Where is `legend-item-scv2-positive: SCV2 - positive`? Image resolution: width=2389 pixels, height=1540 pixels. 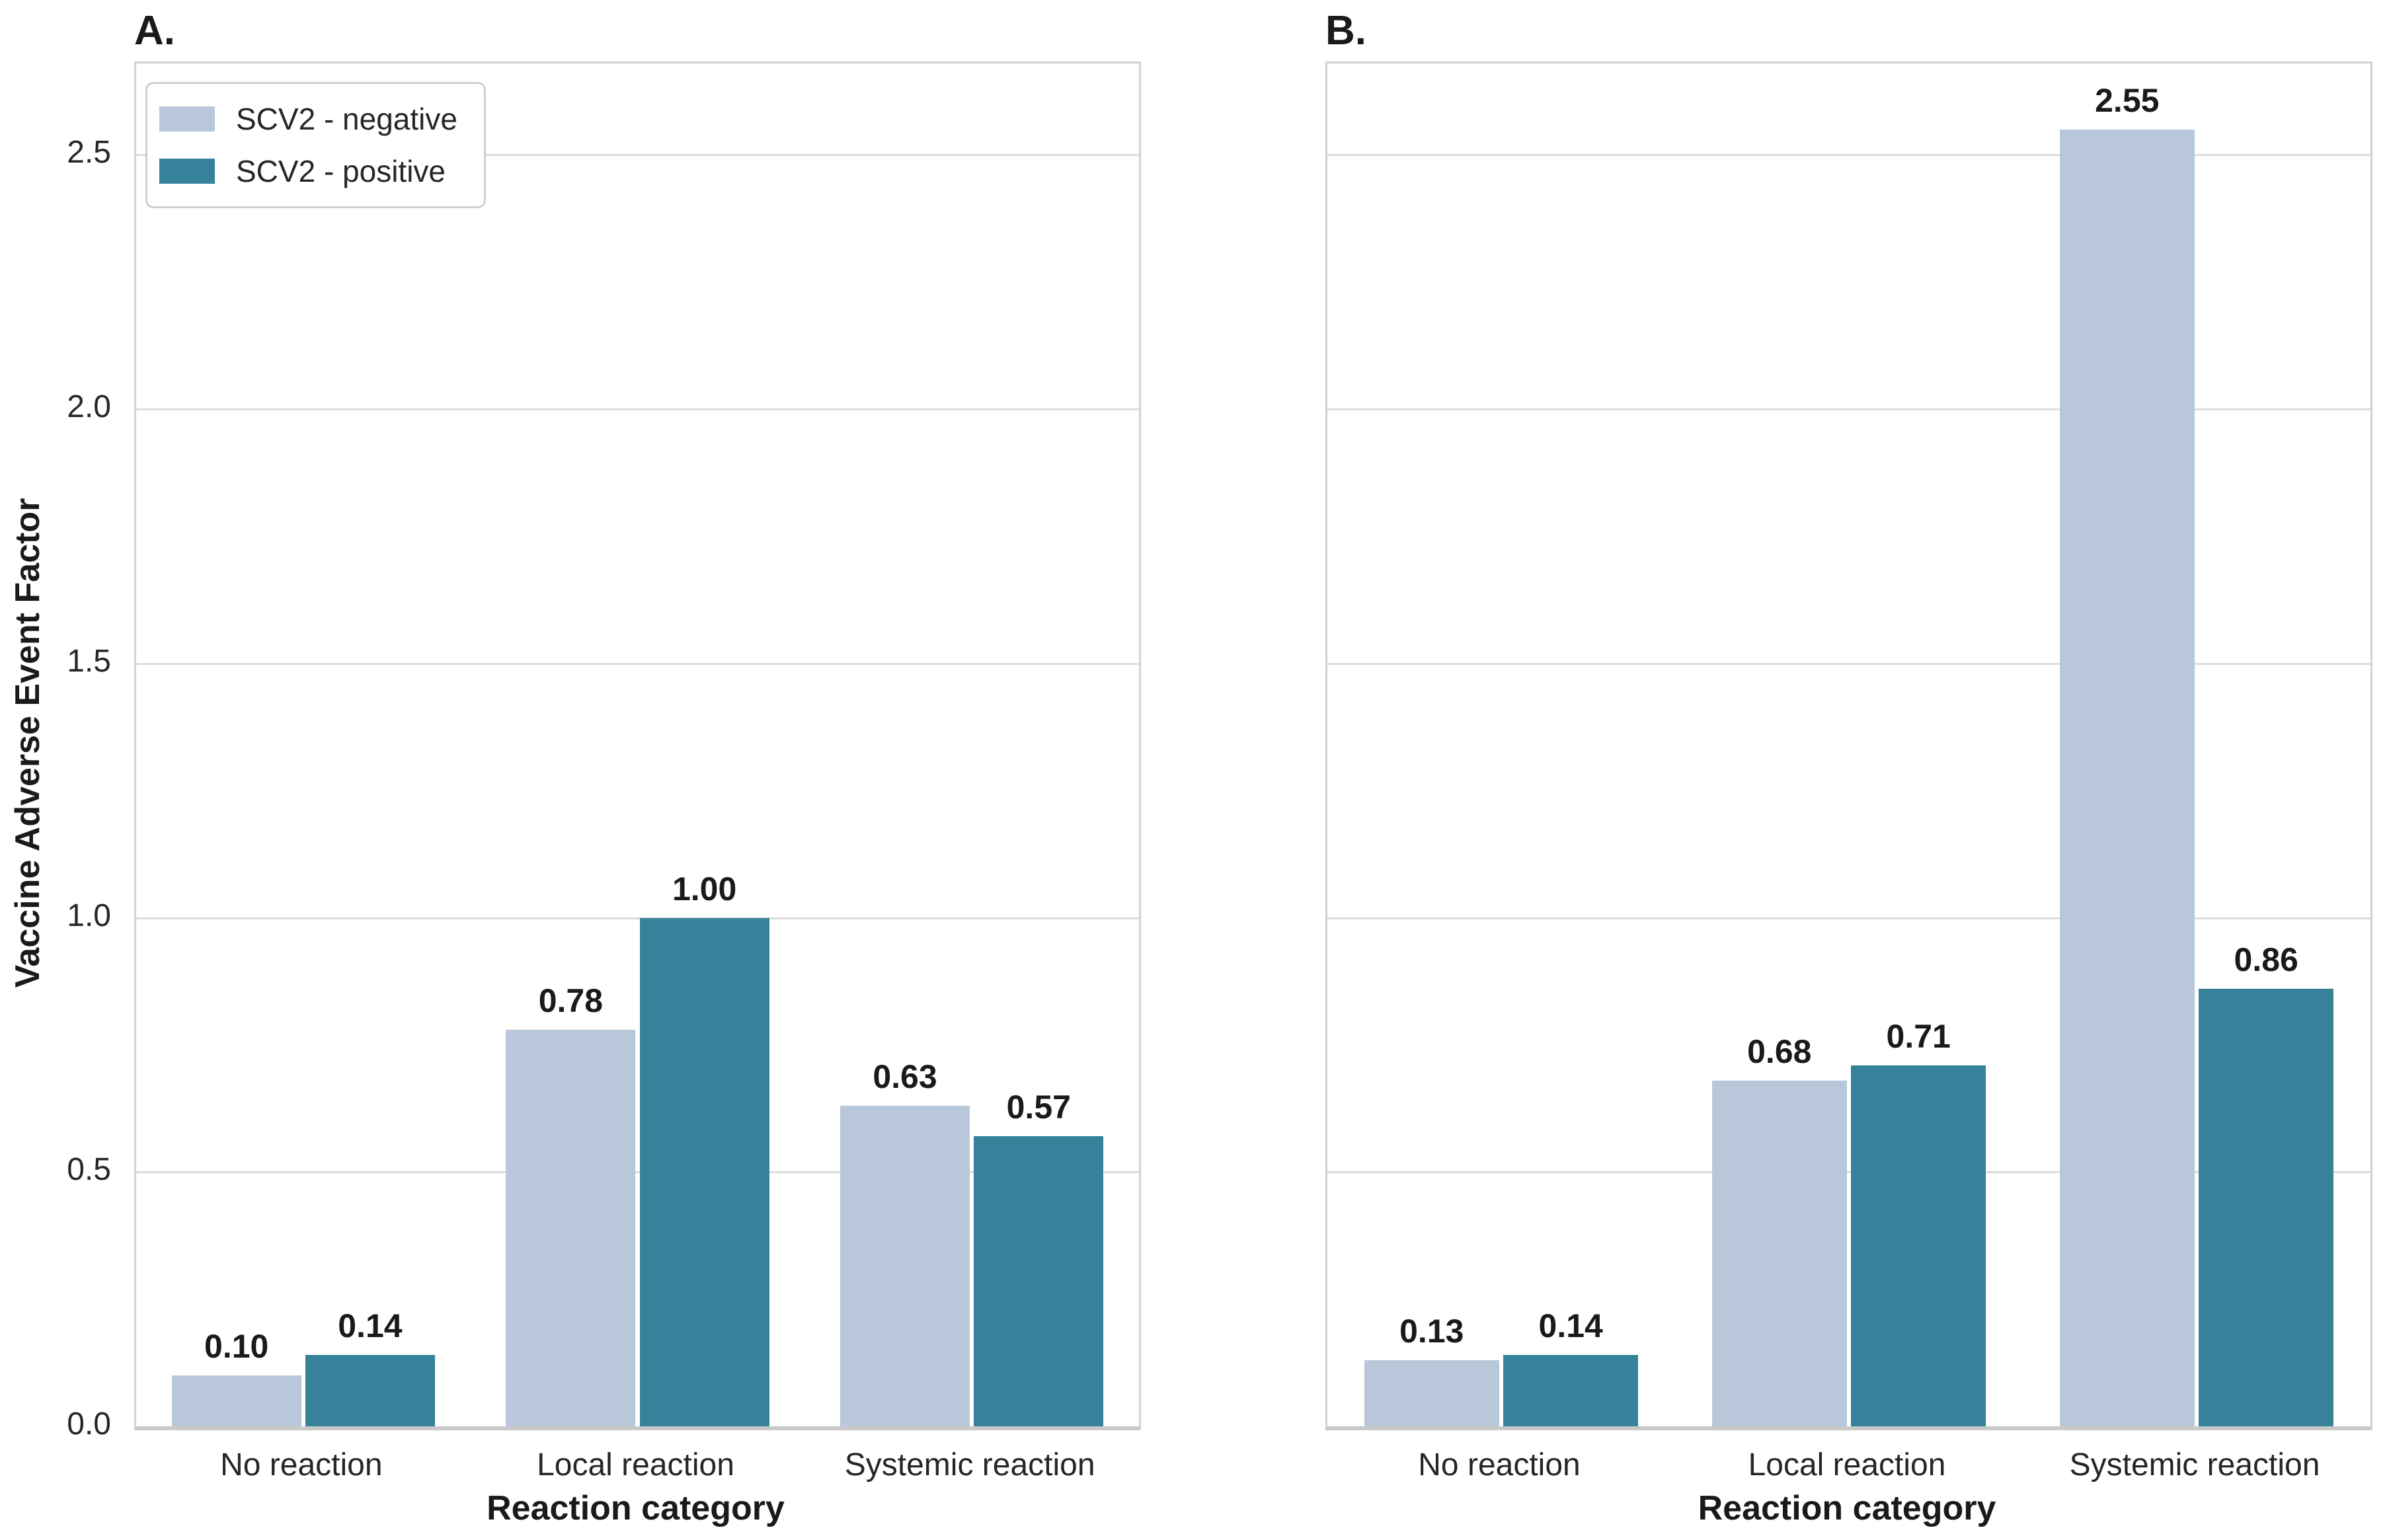 legend-item-scv2-positive: SCV2 - positive is located at coordinates (308, 170).